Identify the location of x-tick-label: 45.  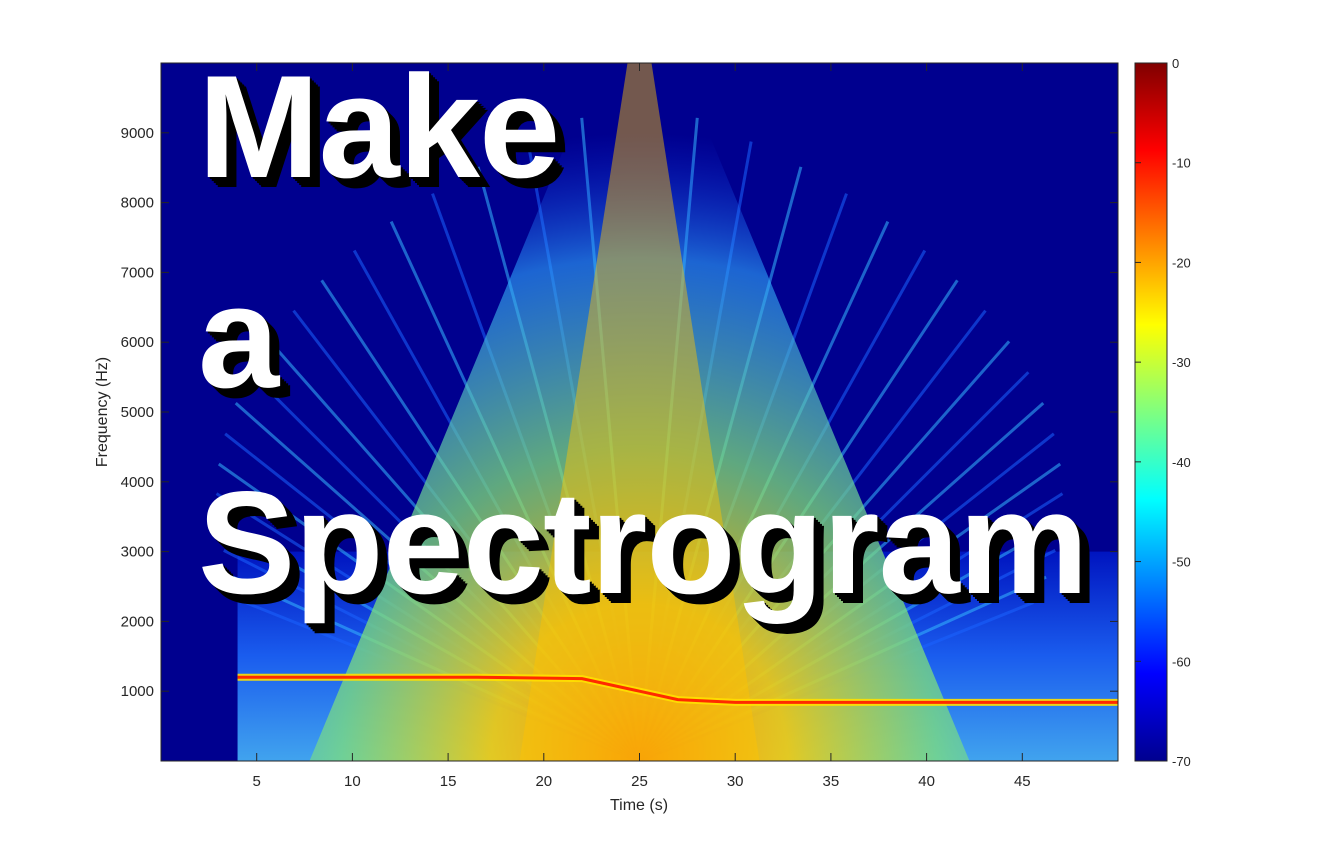
(1022, 781).